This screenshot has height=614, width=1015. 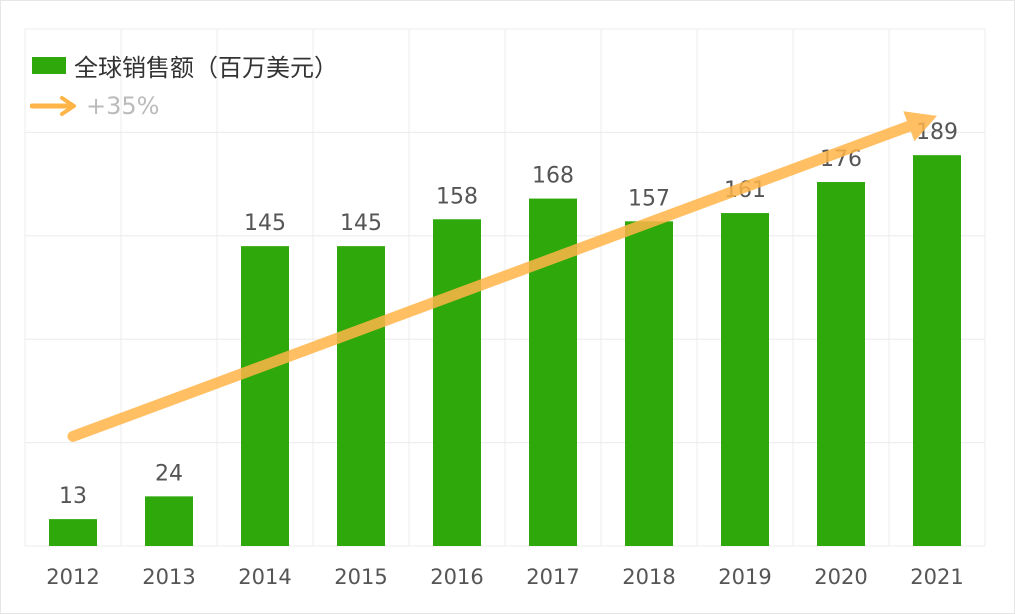 I want to click on legend-series-swatch, so click(x=49, y=65).